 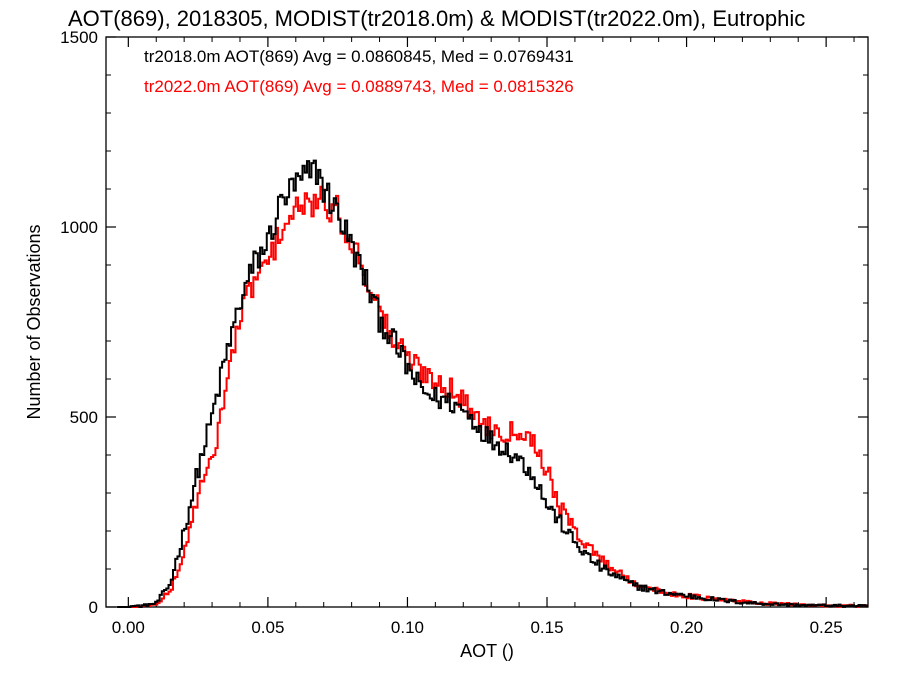 I want to click on y-tick-label-2: 1000, so click(x=79, y=227).